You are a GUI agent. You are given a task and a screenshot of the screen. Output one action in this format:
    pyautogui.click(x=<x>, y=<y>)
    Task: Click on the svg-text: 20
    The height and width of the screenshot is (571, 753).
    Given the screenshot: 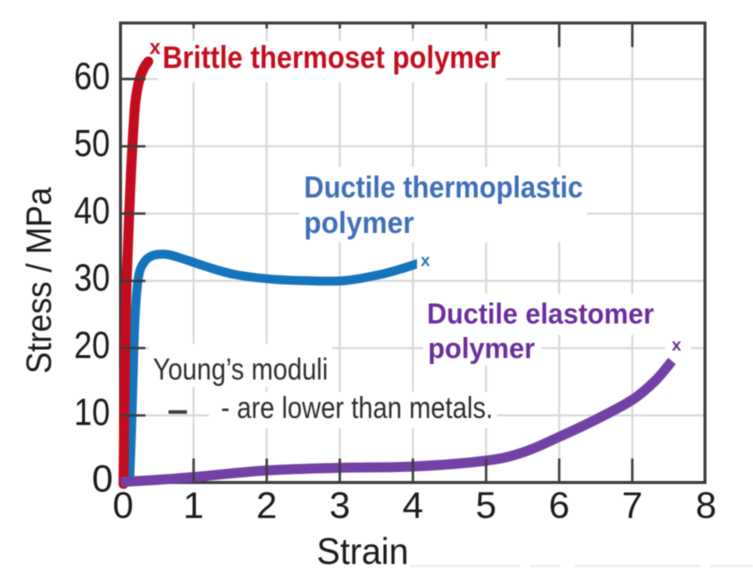 What is the action you would take?
    pyautogui.click(x=92, y=346)
    